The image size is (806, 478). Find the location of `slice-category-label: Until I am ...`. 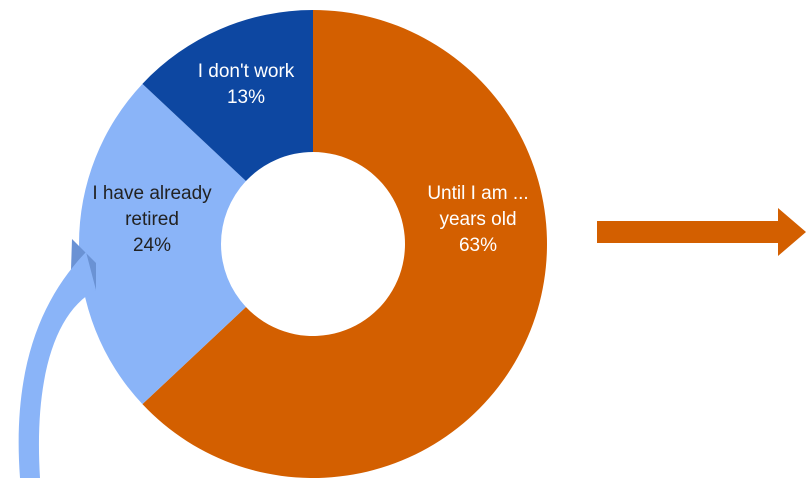

slice-category-label: Until I am ... is located at coordinates (477, 193).